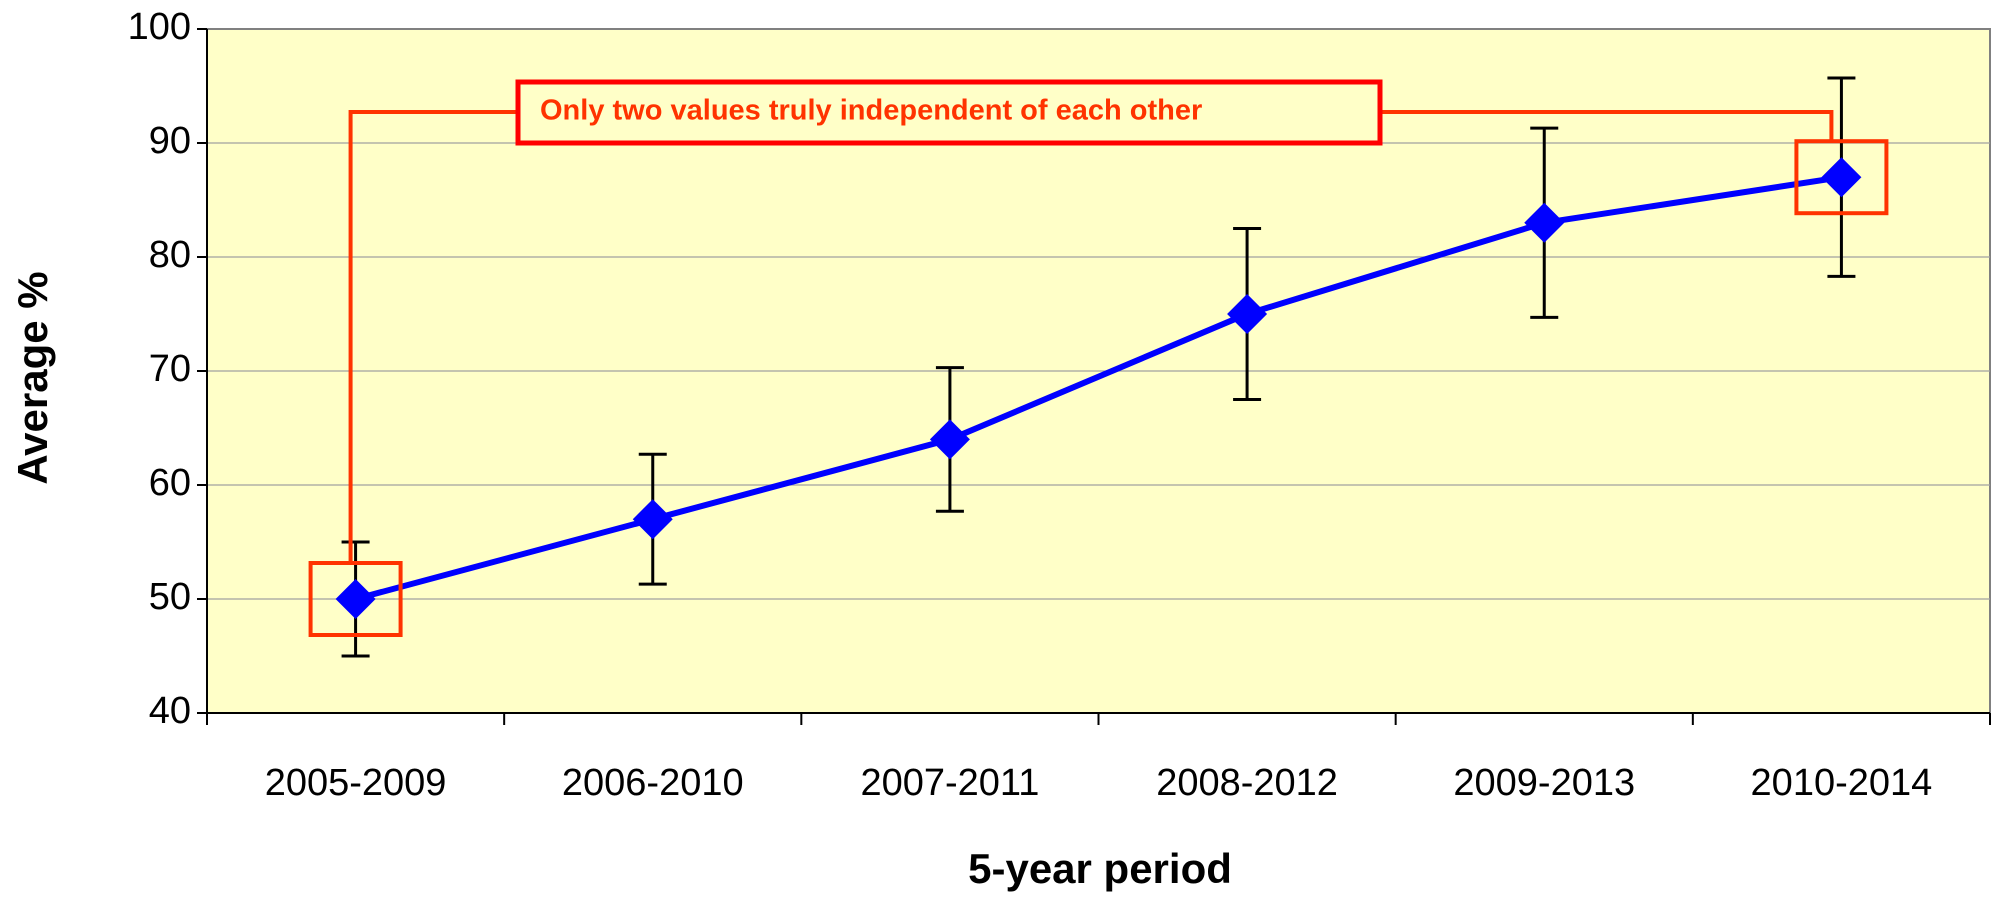  I want to click on y-tick-label: 40, so click(170, 711).